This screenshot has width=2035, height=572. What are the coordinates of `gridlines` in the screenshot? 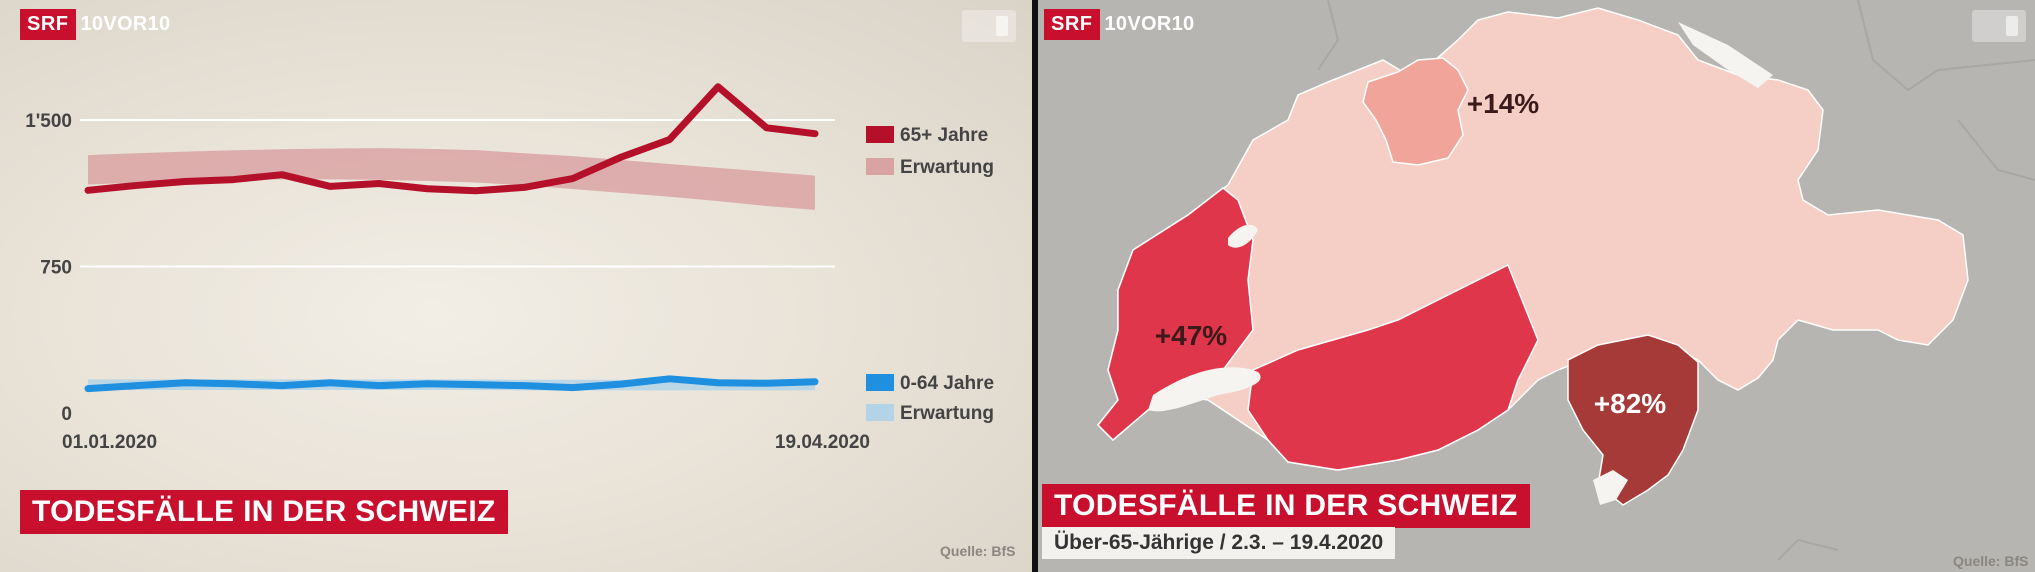 It's located at (457, 193).